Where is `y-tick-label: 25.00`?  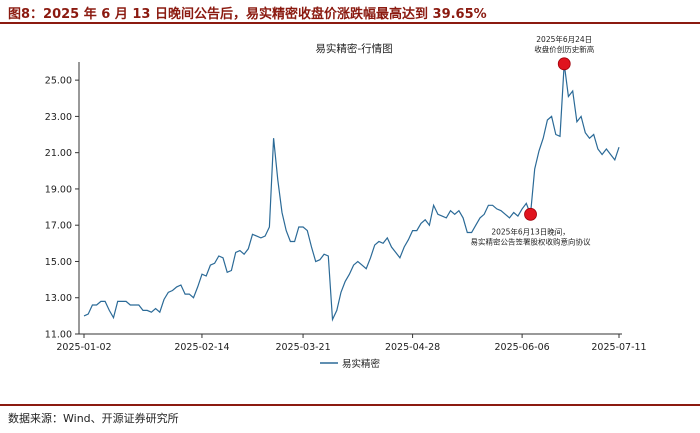
y-tick-label: 25.00 is located at coordinates (58, 81).